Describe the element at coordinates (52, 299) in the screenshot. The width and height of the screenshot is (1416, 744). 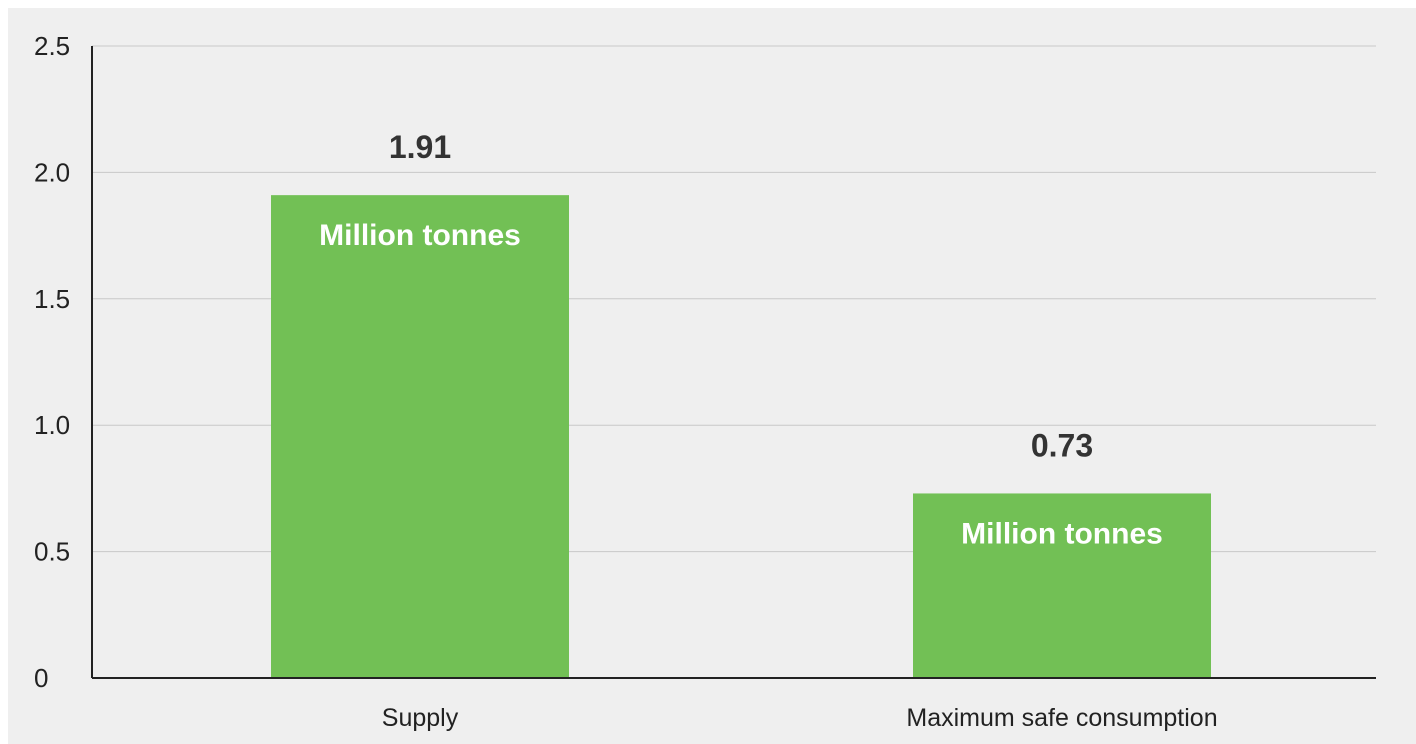
I see `y-tick-label: 1.5` at that location.